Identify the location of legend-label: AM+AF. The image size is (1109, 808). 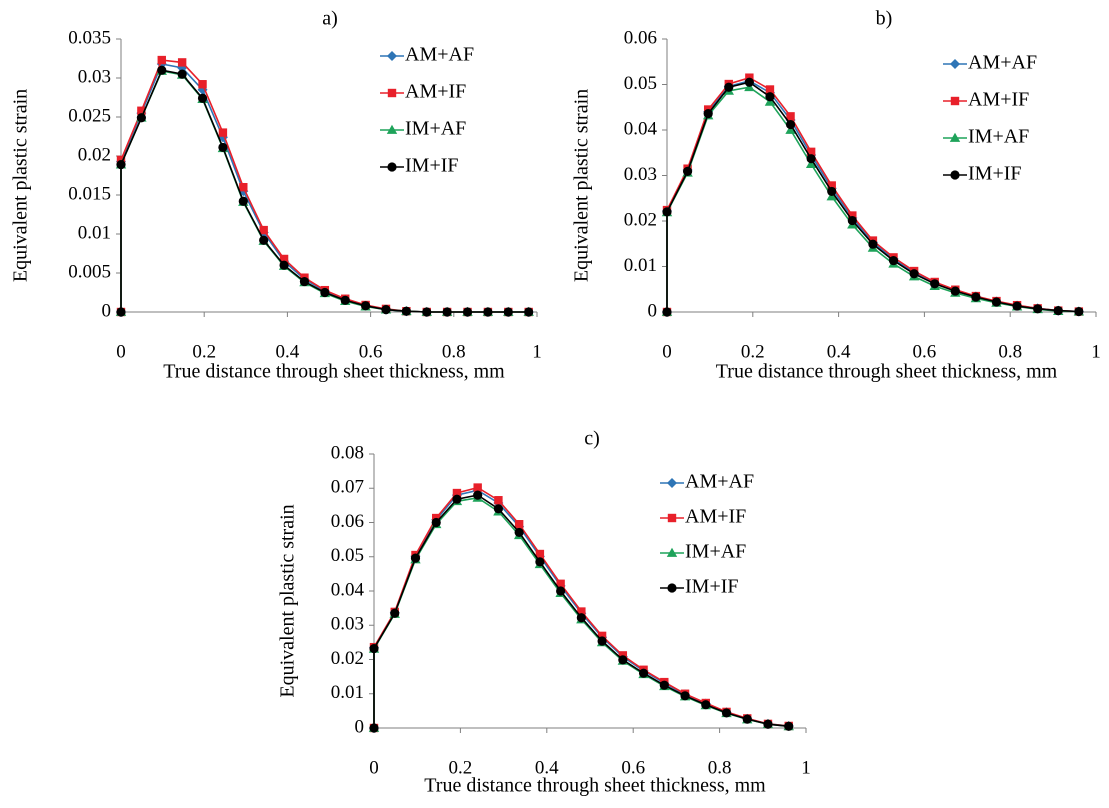
(1002, 63).